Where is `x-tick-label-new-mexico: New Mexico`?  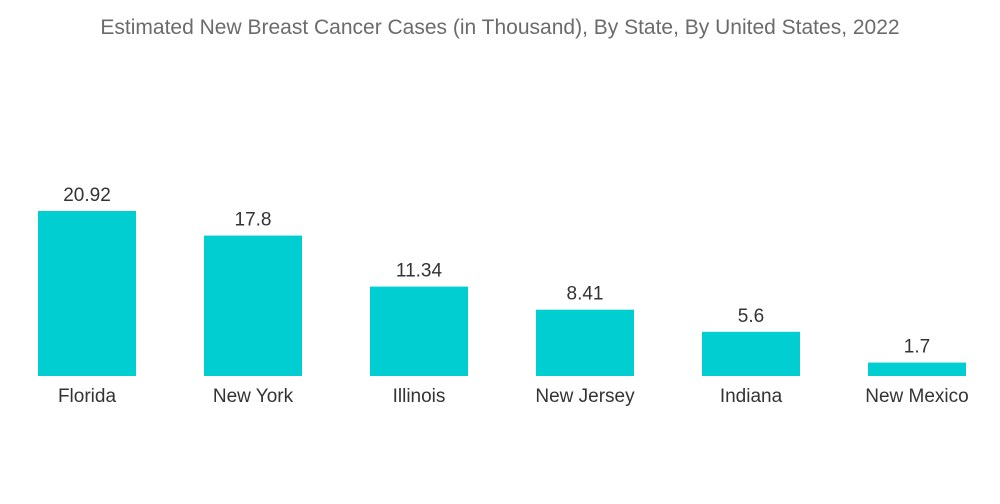
x-tick-label-new-mexico: New Mexico is located at coordinates (916, 396).